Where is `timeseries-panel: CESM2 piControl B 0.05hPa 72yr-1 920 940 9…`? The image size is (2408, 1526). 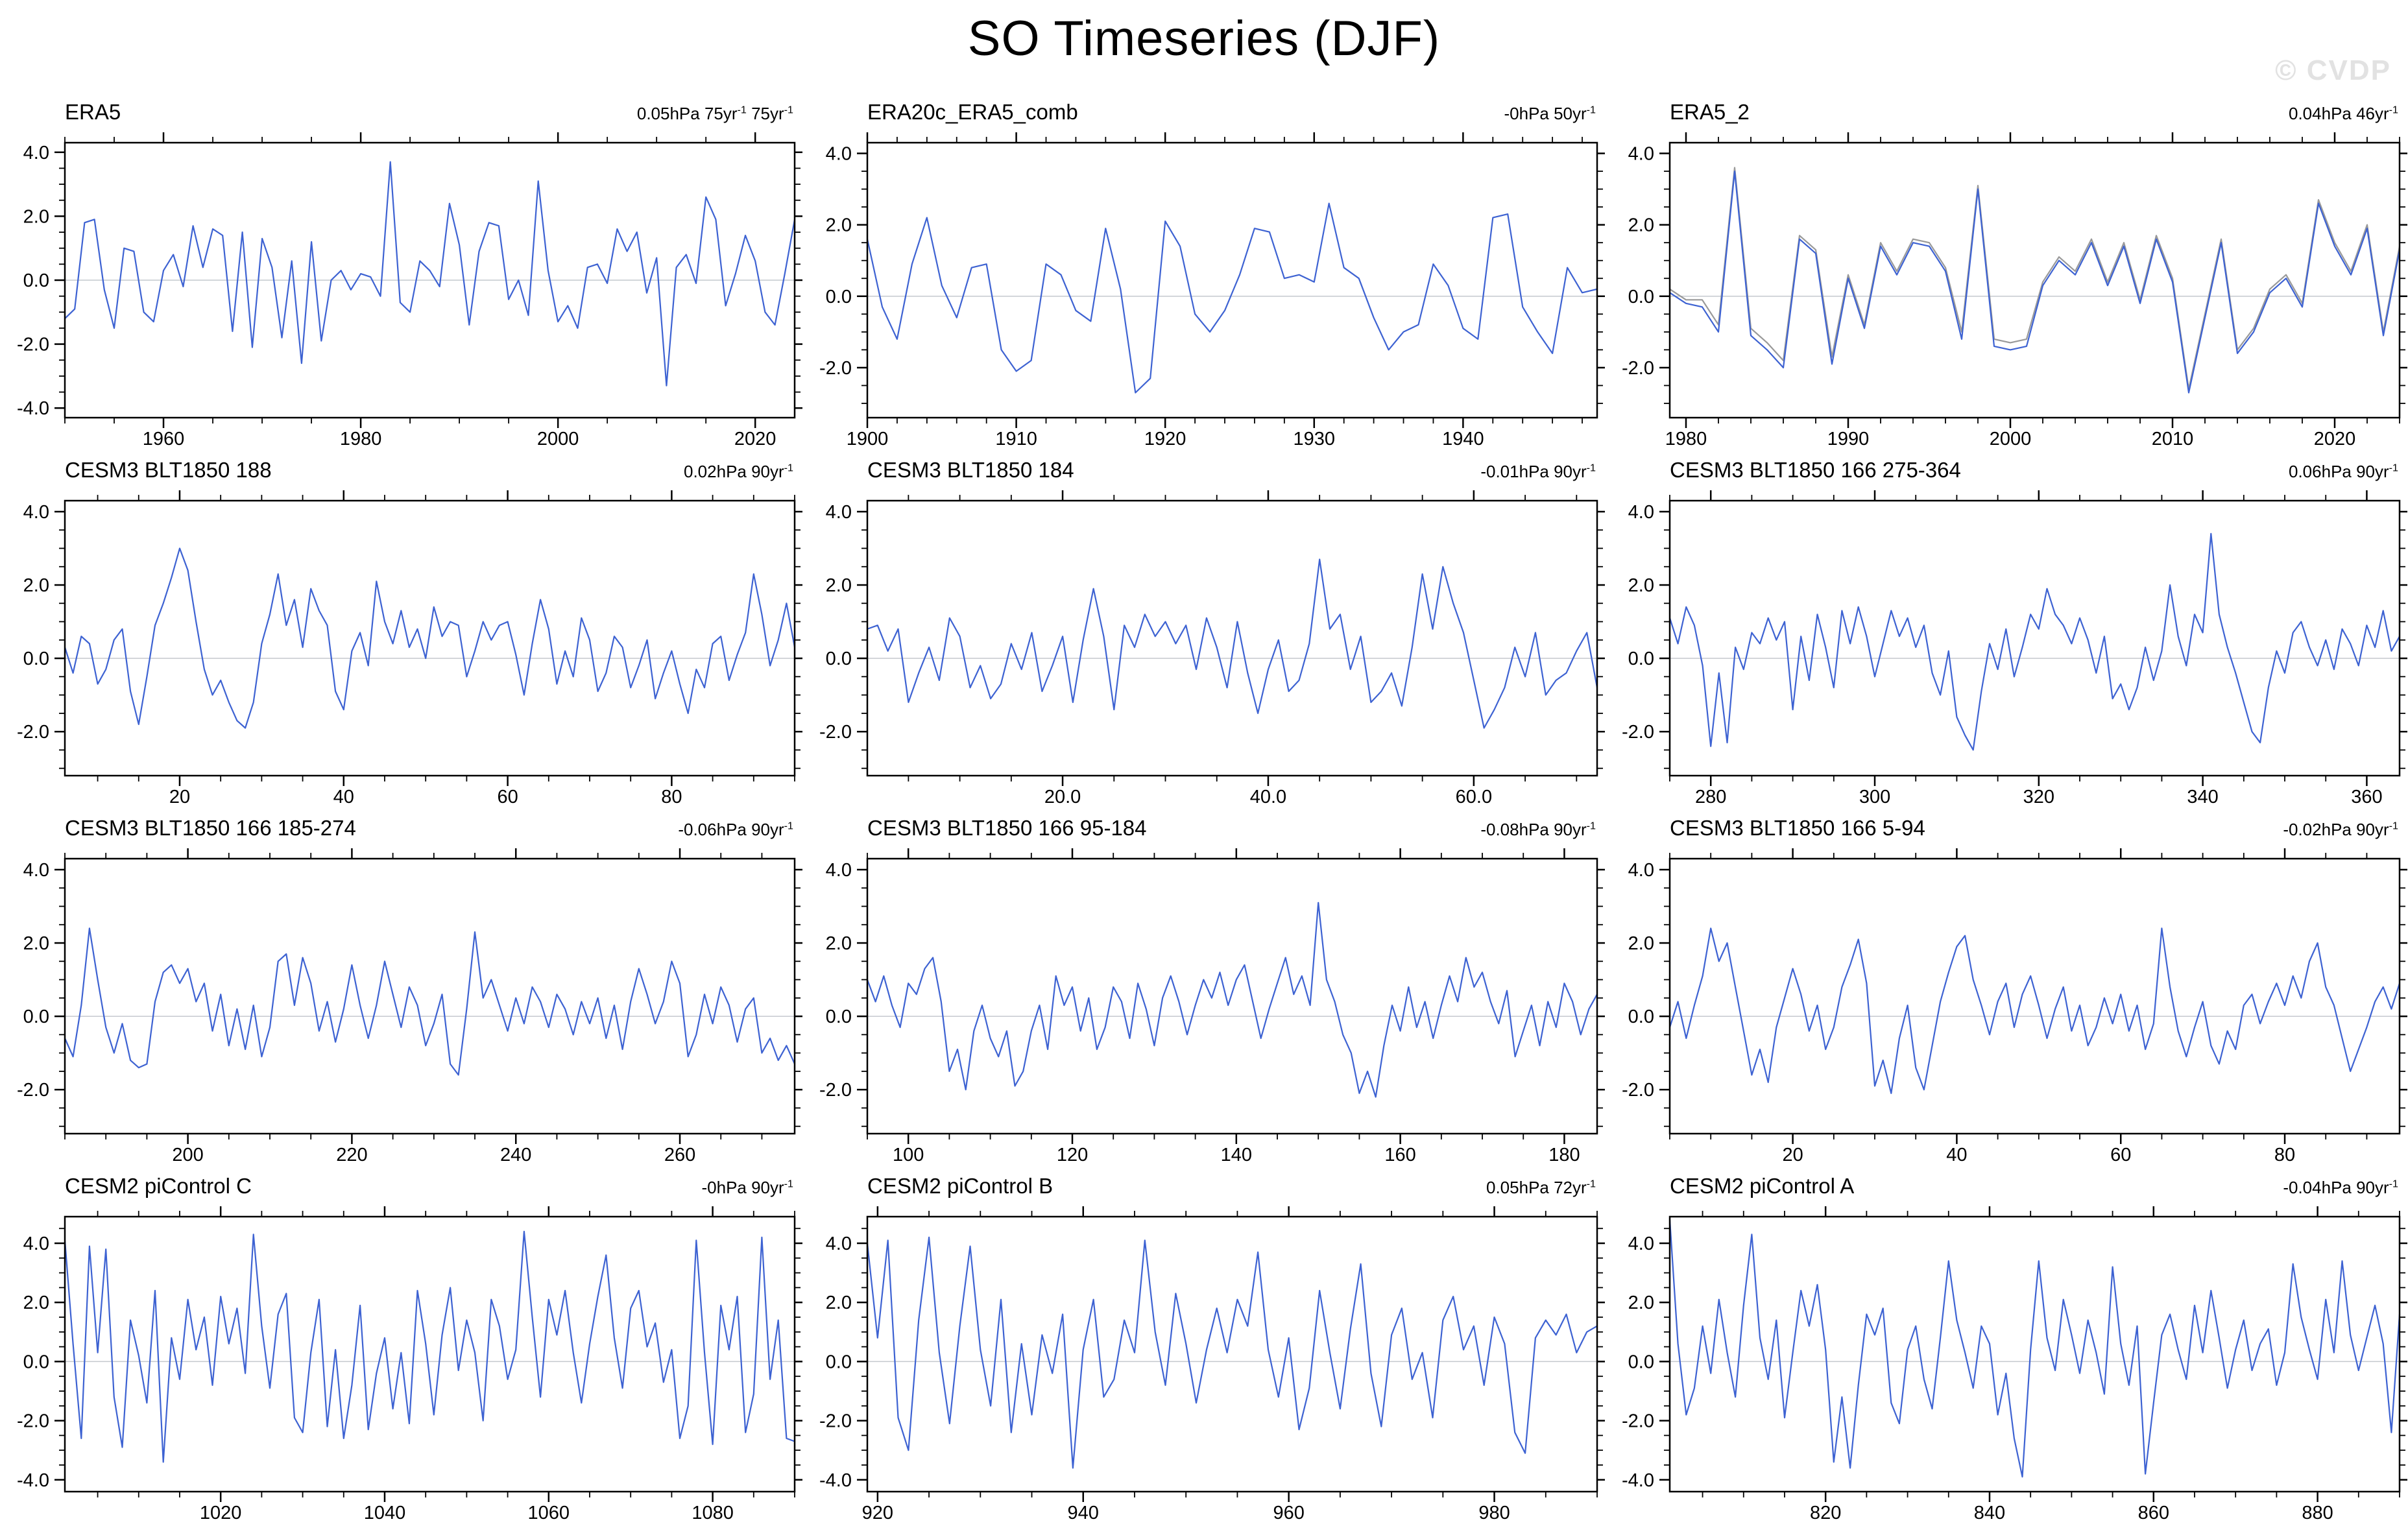
timeseries-panel: CESM2 piControl B 0.05hPa 72yr-1 920 940 9… is located at coordinates (1203, 1344).